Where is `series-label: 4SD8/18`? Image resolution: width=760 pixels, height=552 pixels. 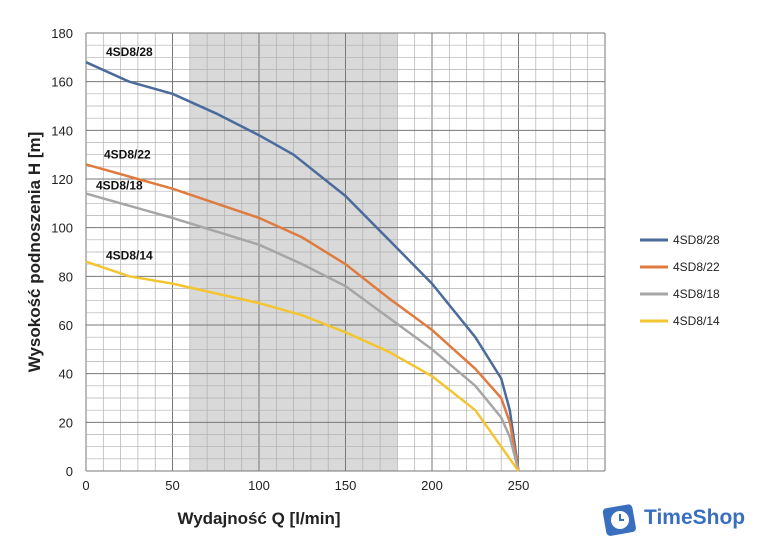
series-label: 4SD8/18 is located at coordinates (119, 186).